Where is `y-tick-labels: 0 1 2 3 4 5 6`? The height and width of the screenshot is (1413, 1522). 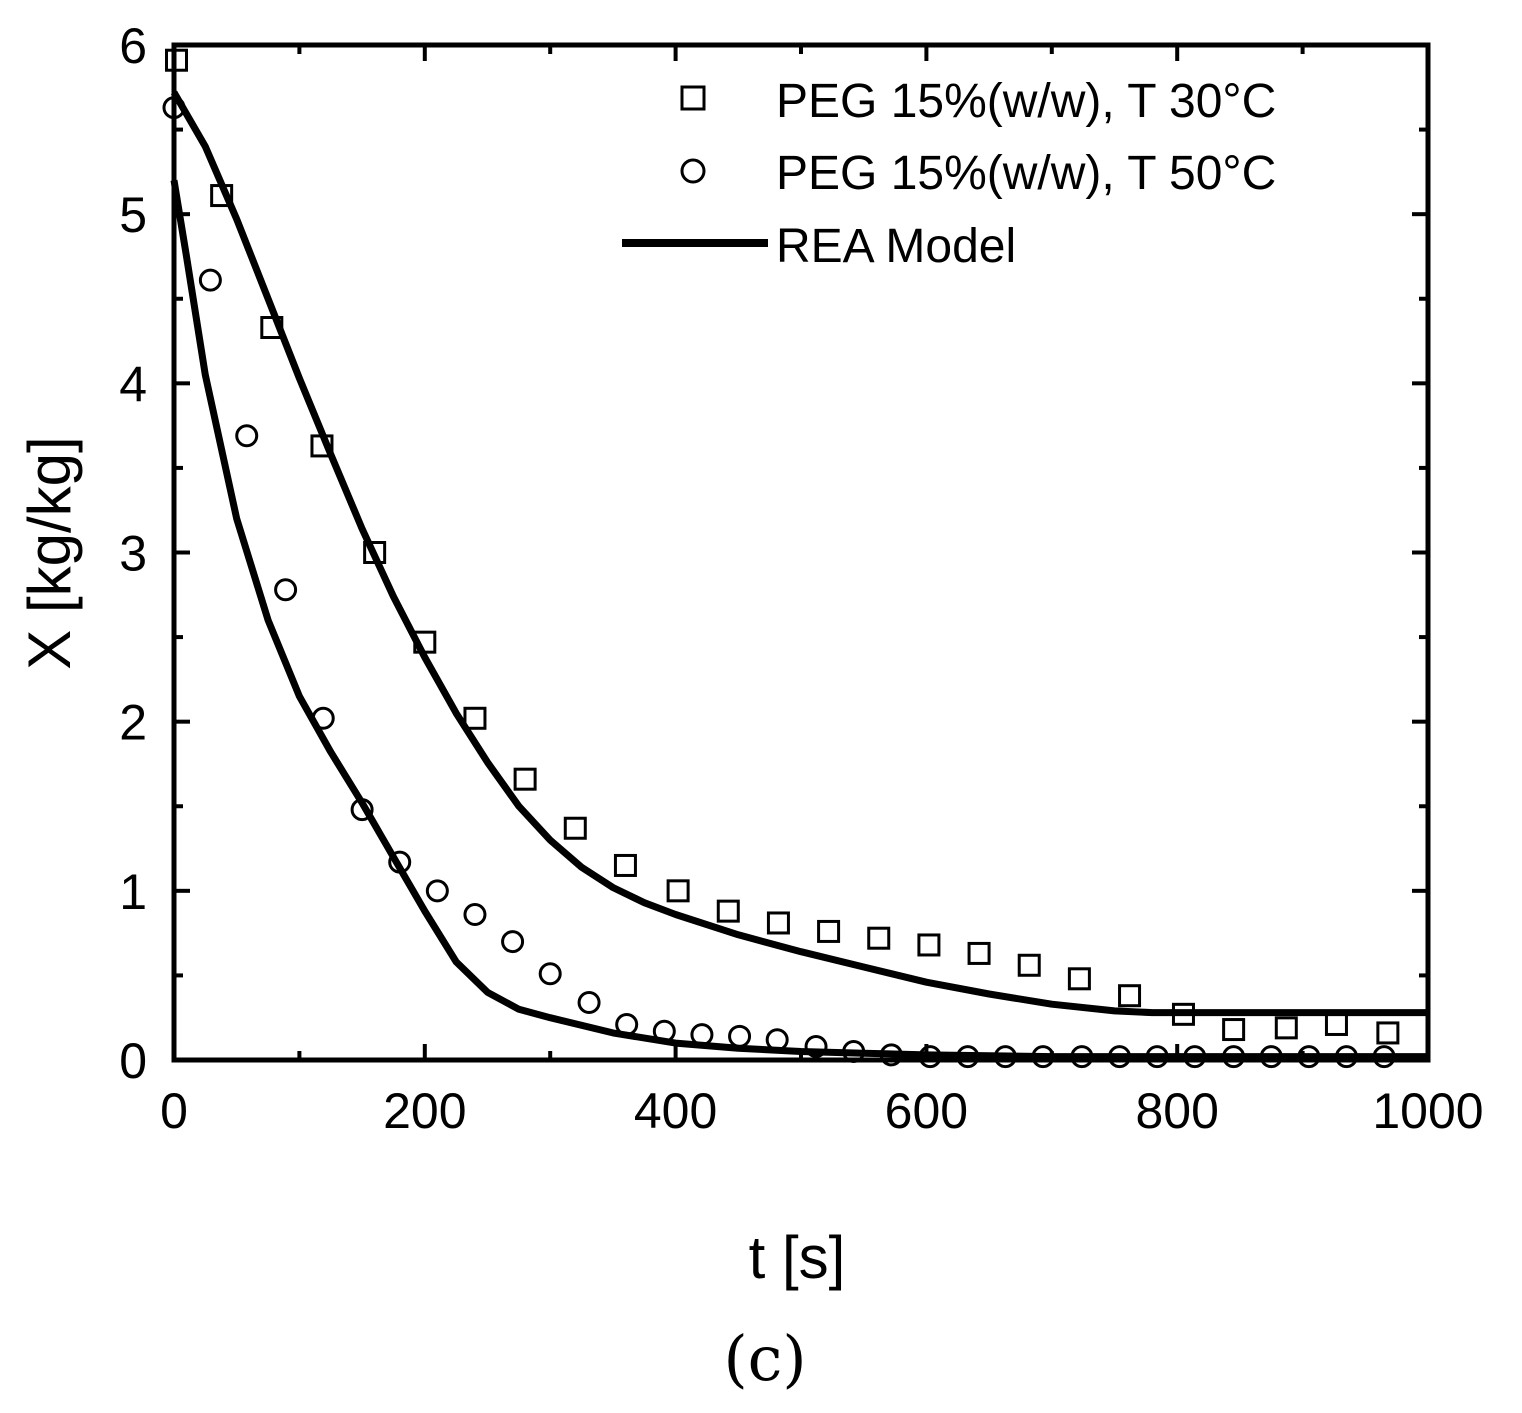 y-tick-labels: 0 1 2 3 4 5 6 is located at coordinates (133, 553).